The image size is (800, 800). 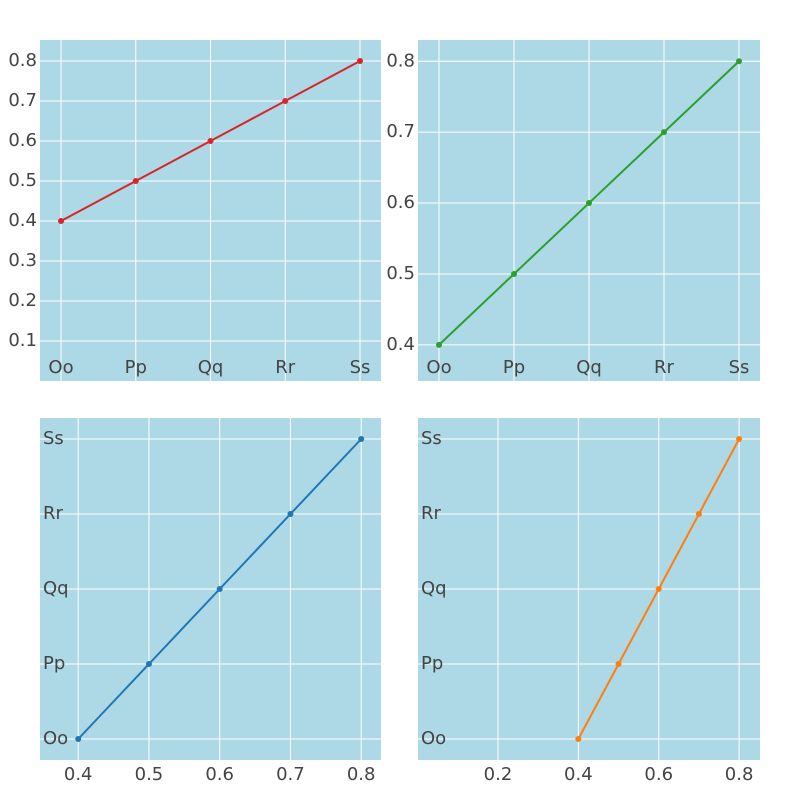 What do you see at coordinates (22, 340) in the screenshot?
I see `y-tick-label: 0.1` at bounding box center [22, 340].